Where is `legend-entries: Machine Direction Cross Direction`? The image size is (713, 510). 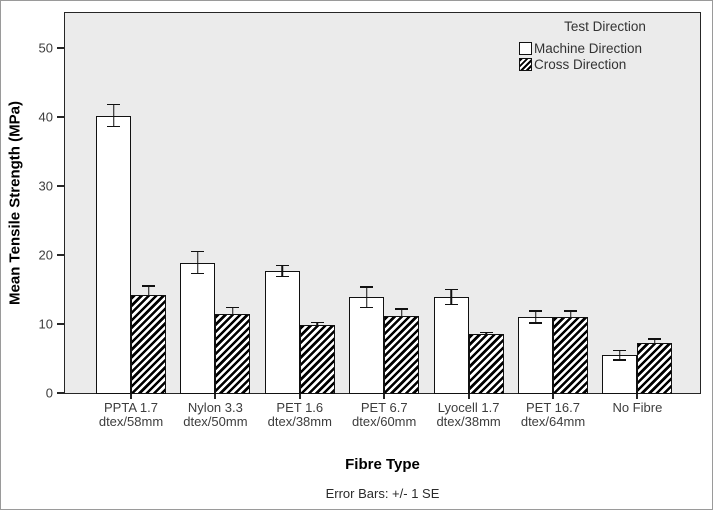 legend-entries: Machine Direction Cross Direction is located at coordinates (605, 56).